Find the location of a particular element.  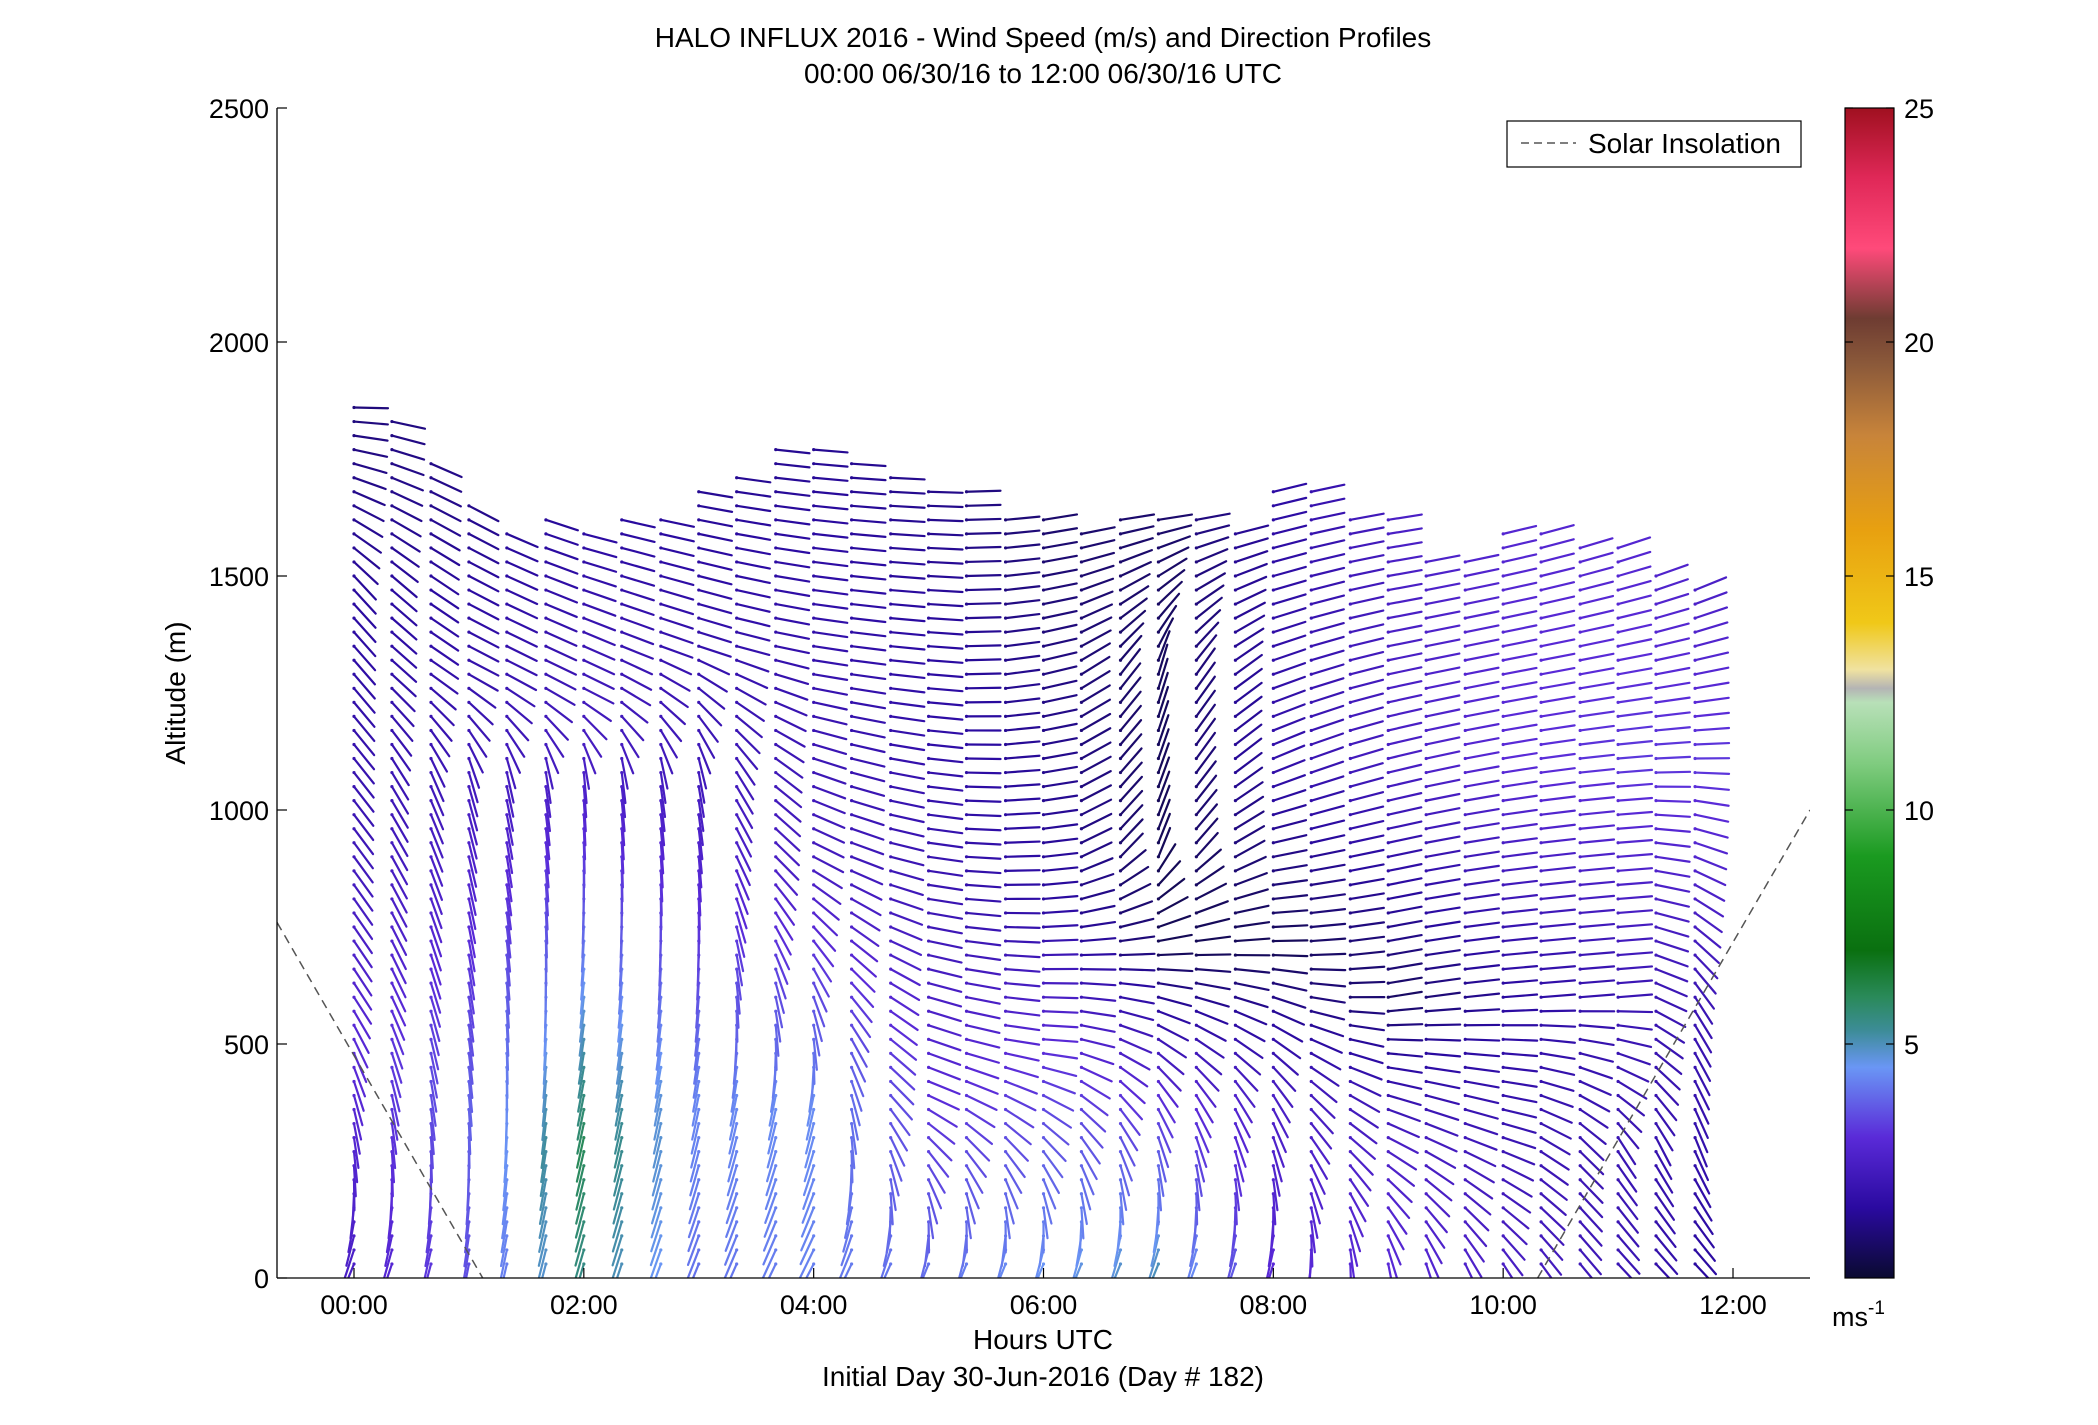

x-axis-label-secondary: Initial Day 30-Jun-2016 (Day # 182) is located at coordinates (1043, 1376).